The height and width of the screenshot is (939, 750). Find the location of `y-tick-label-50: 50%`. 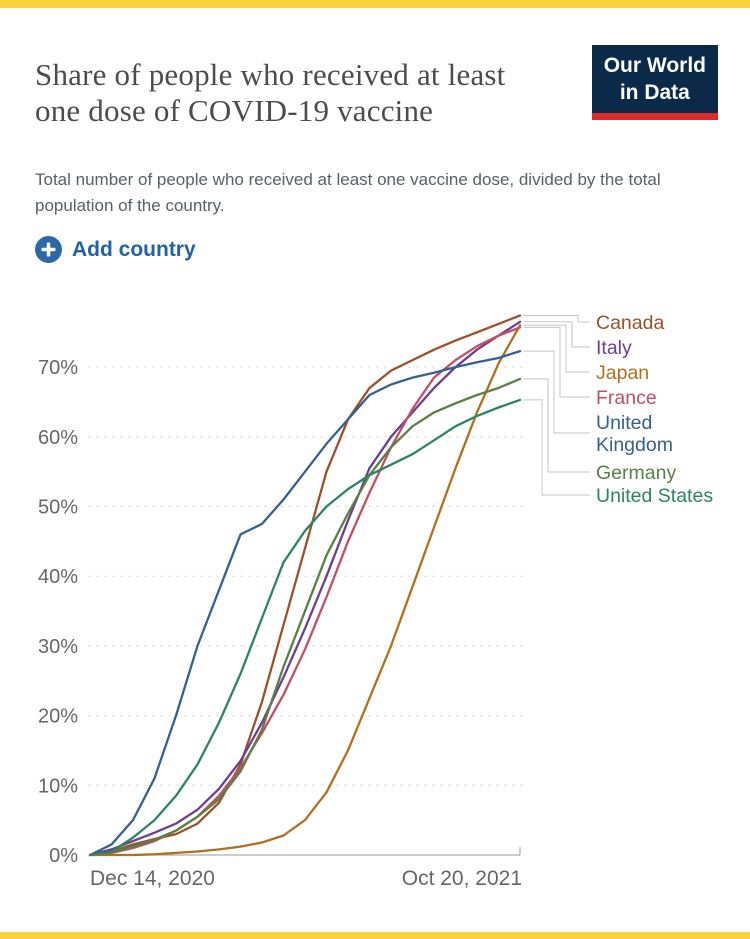

y-tick-label-50: 50% is located at coordinates (58, 508).